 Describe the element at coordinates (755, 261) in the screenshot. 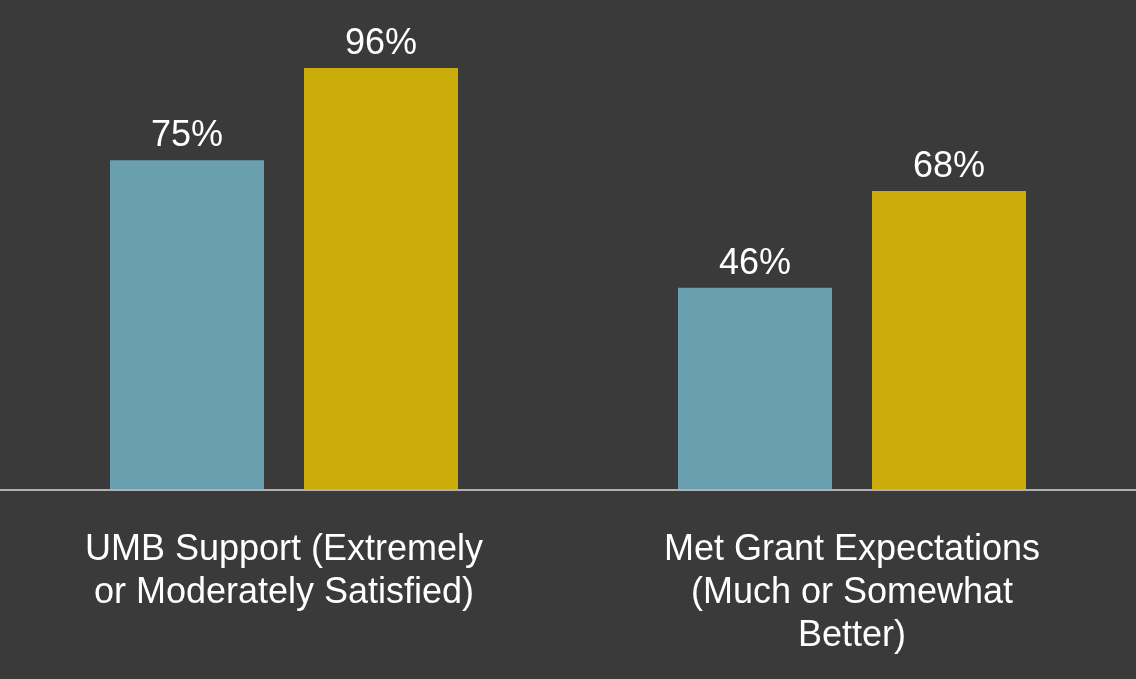

I see `data-label: 46%` at that location.